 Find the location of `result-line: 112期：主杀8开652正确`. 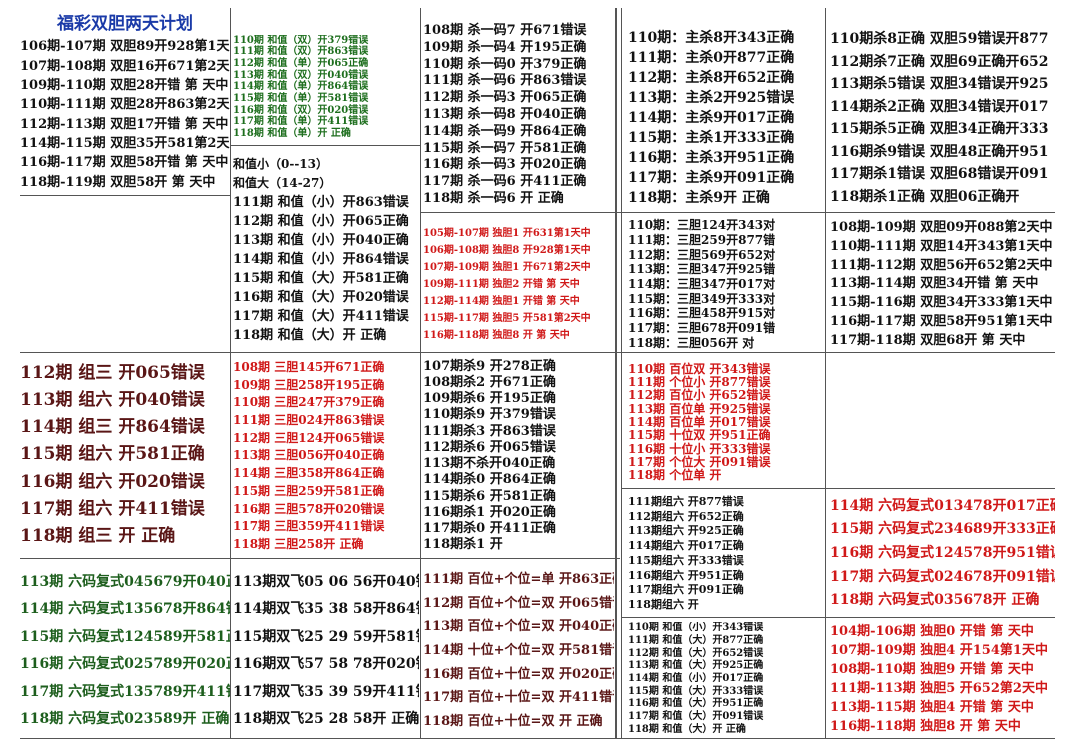

result-line: 112期：主杀8开652正确 is located at coordinates (711, 78).